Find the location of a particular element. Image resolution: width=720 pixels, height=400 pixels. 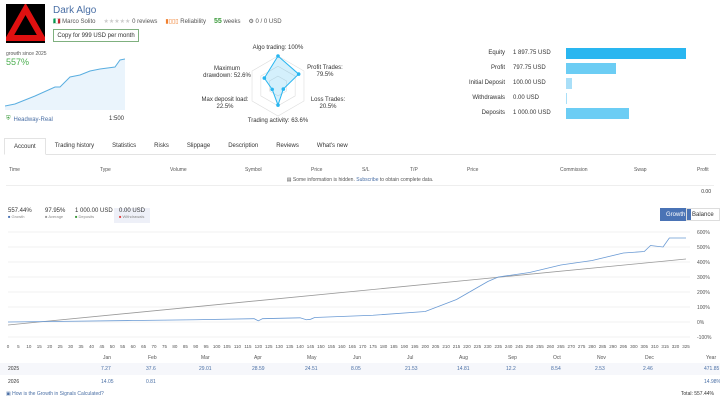

month-value: 7.27 is located at coordinates (106, 369).